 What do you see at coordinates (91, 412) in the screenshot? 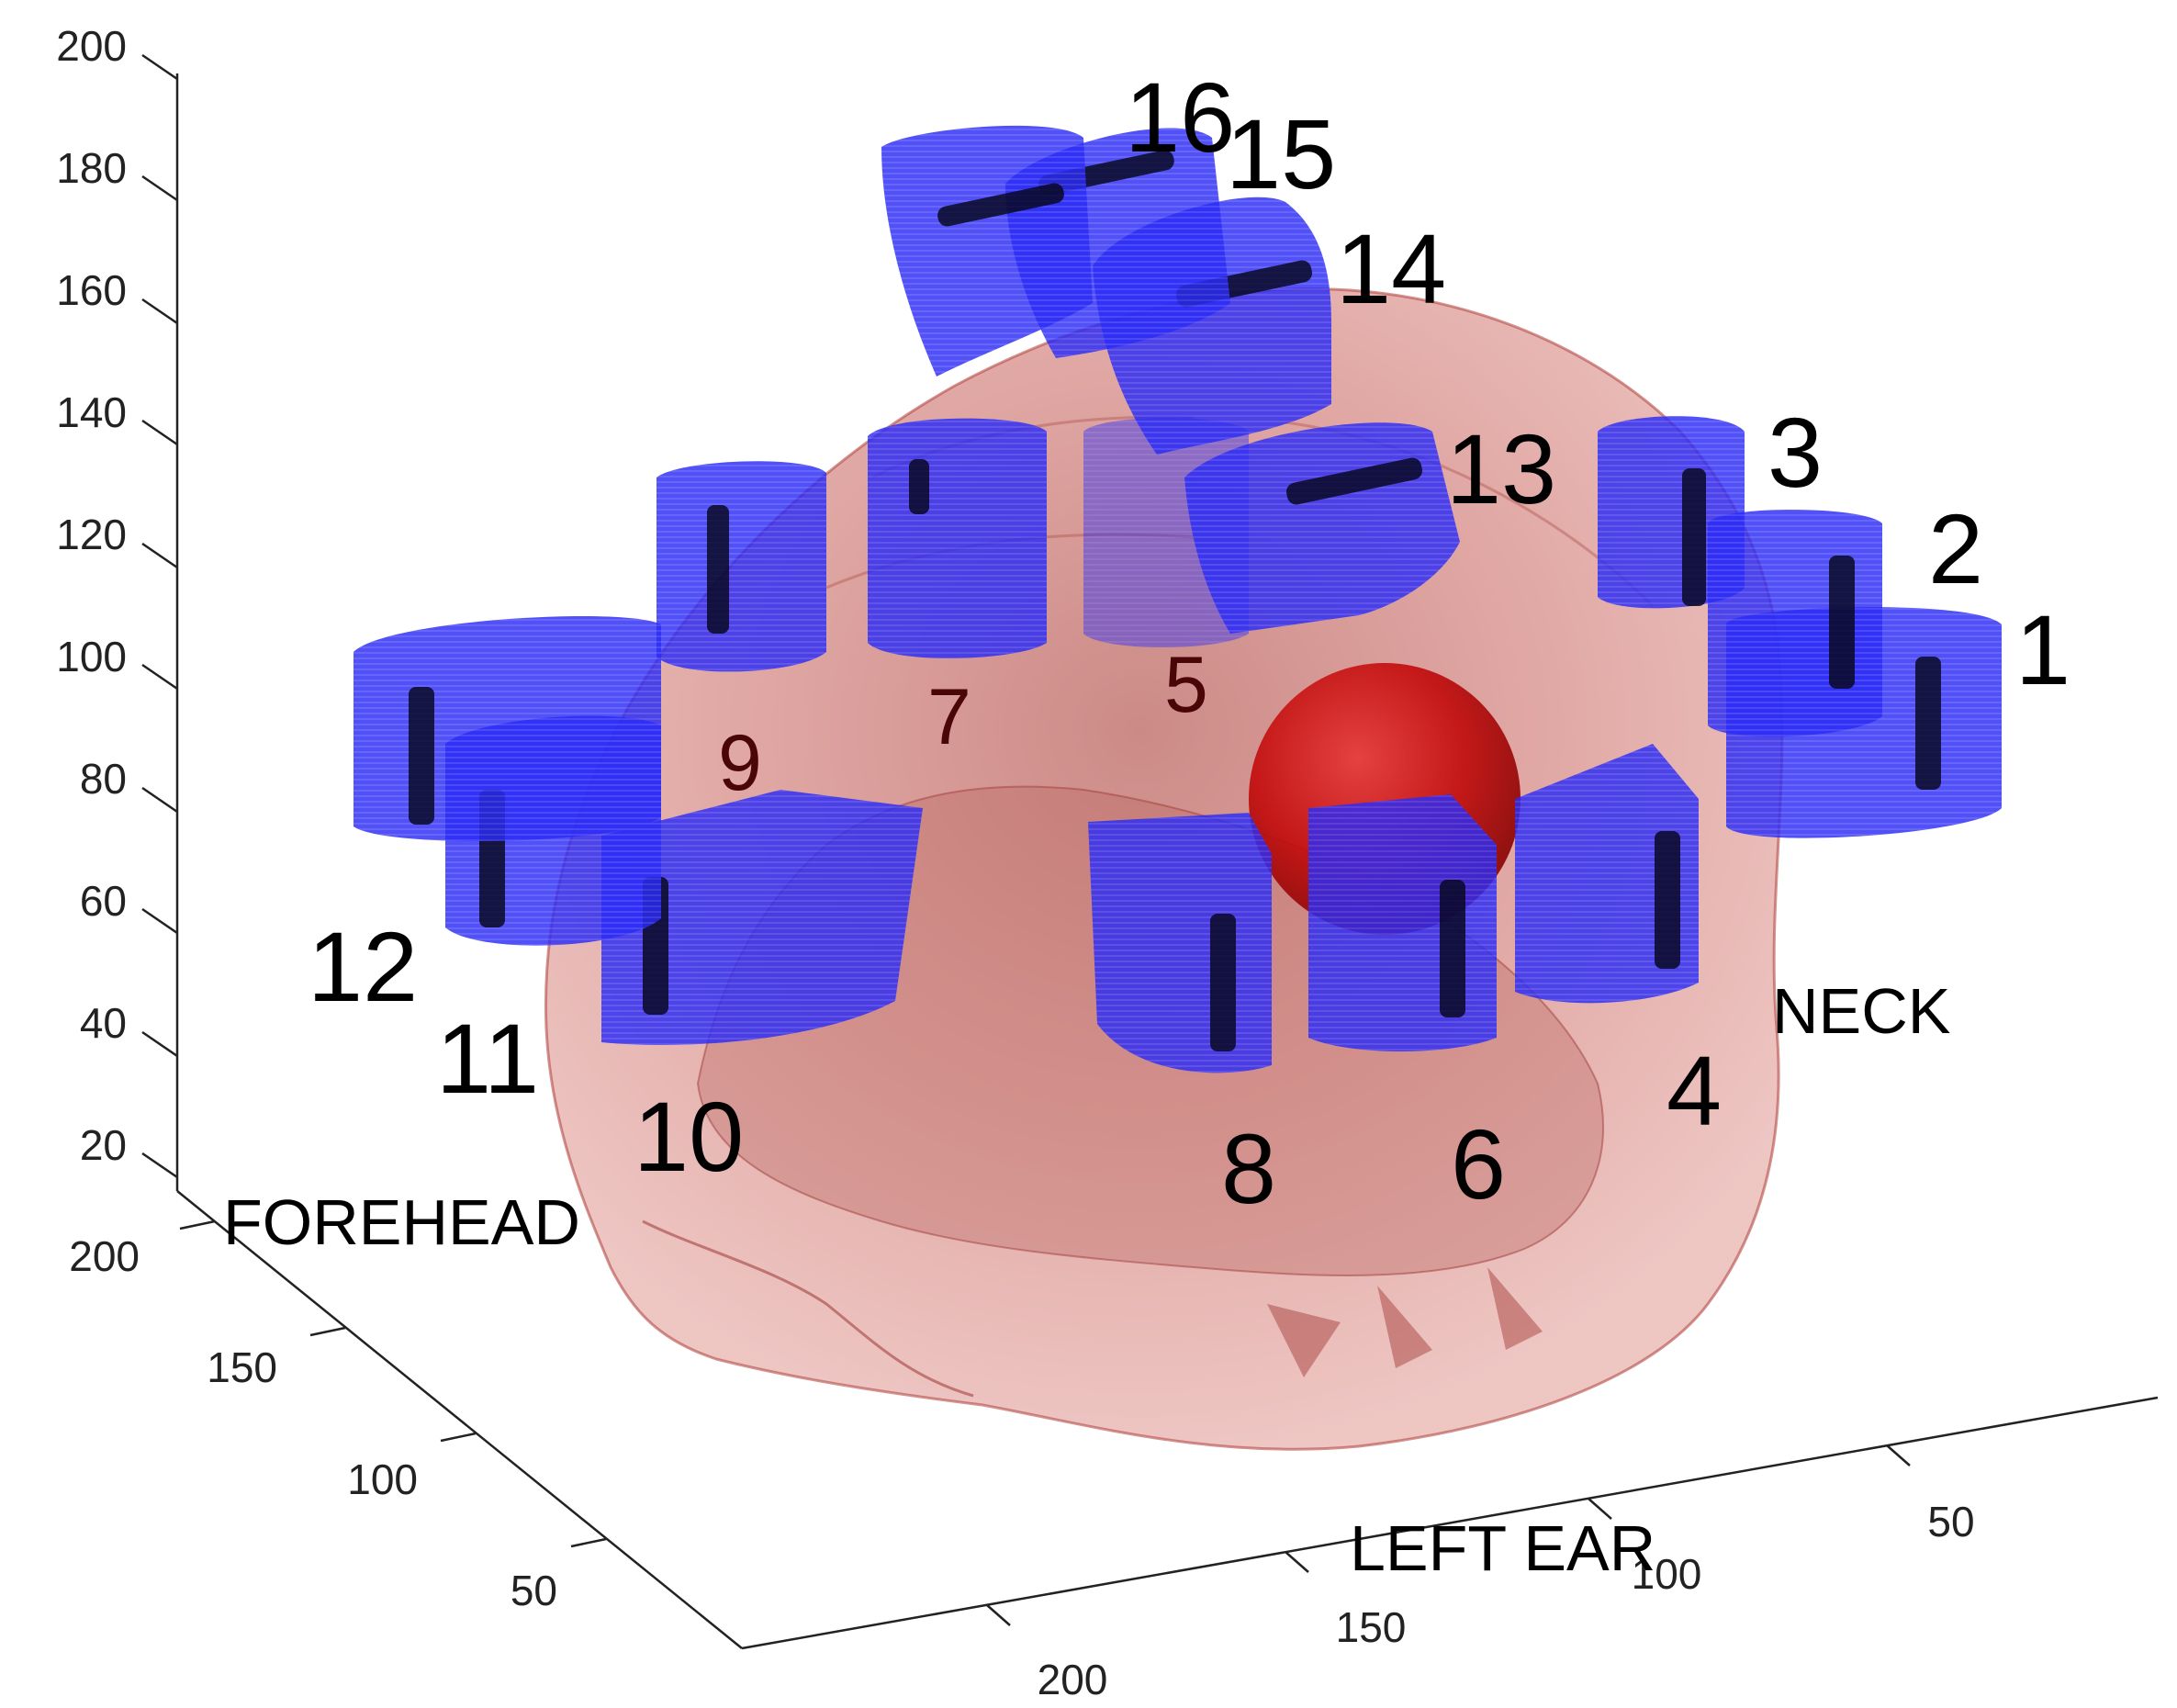
I see `z-tick-label: 140` at bounding box center [91, 412].